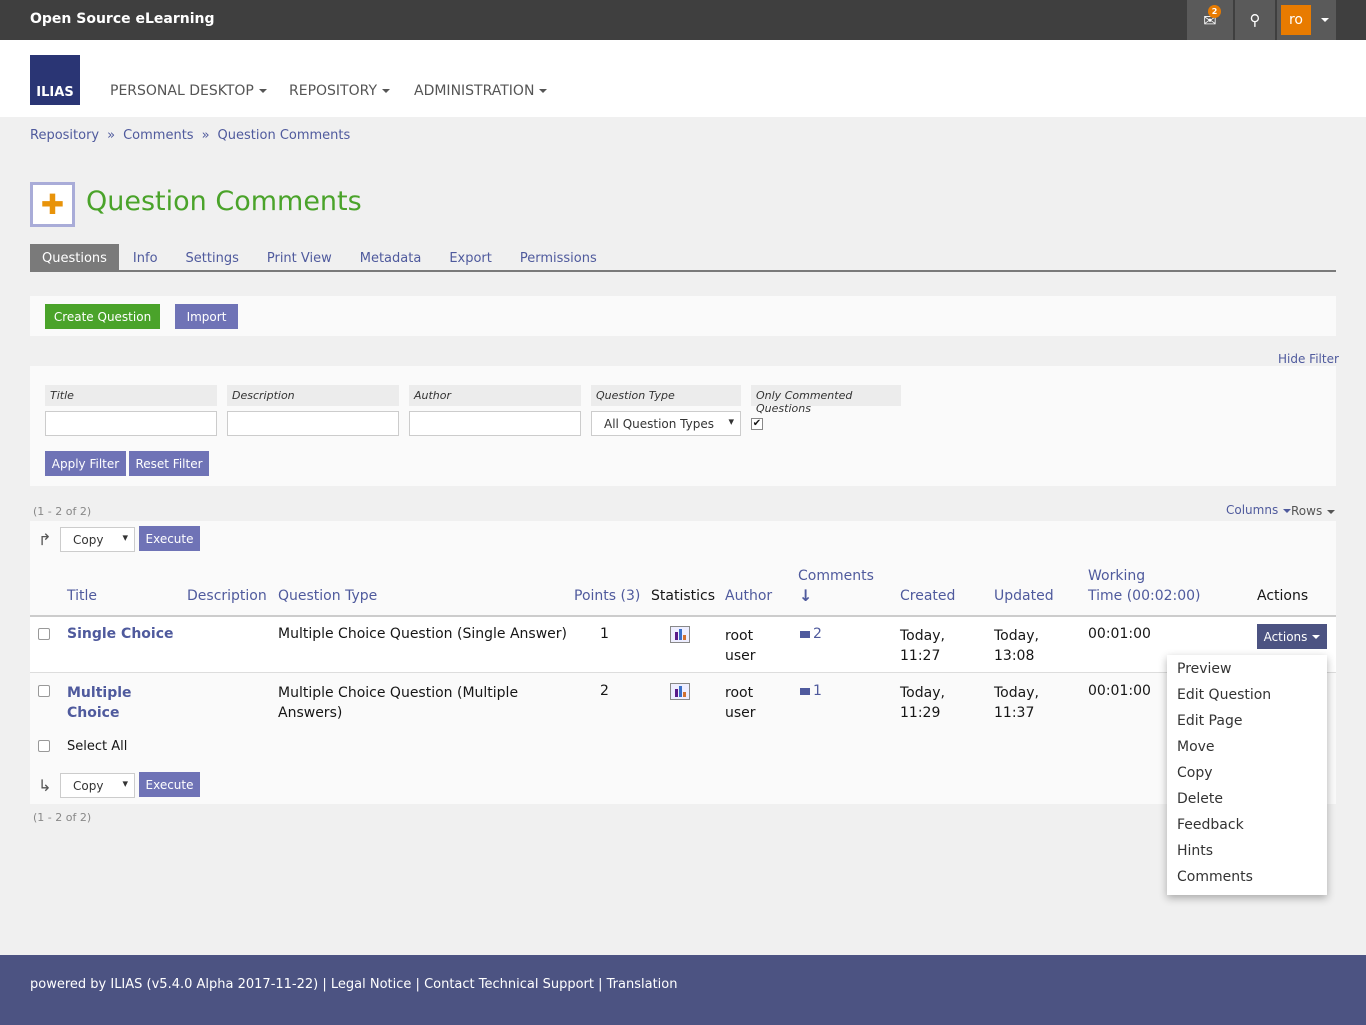  Describe the element at coordinates (817, 691) in the screenshot. I see `comment-count: 1` at that location.